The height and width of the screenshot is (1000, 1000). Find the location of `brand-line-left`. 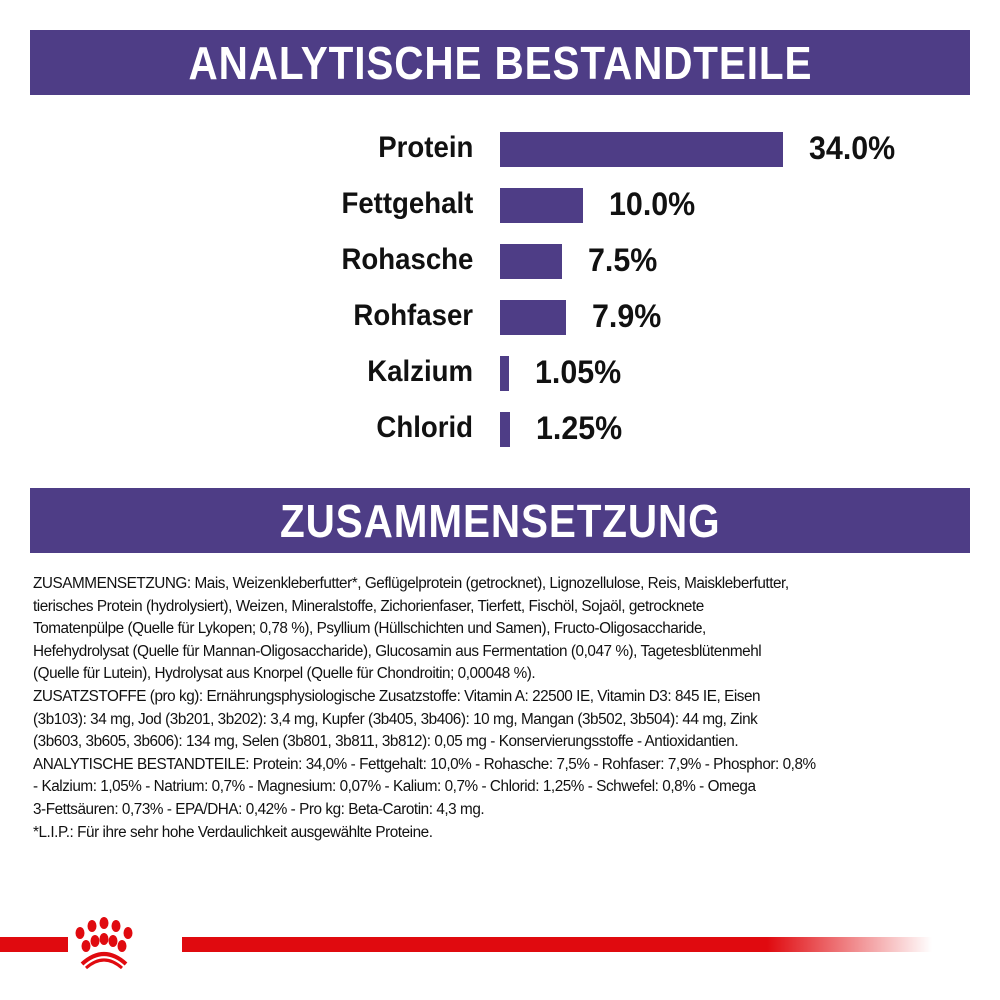

brand-line-left is located at coordinates (34, 944).